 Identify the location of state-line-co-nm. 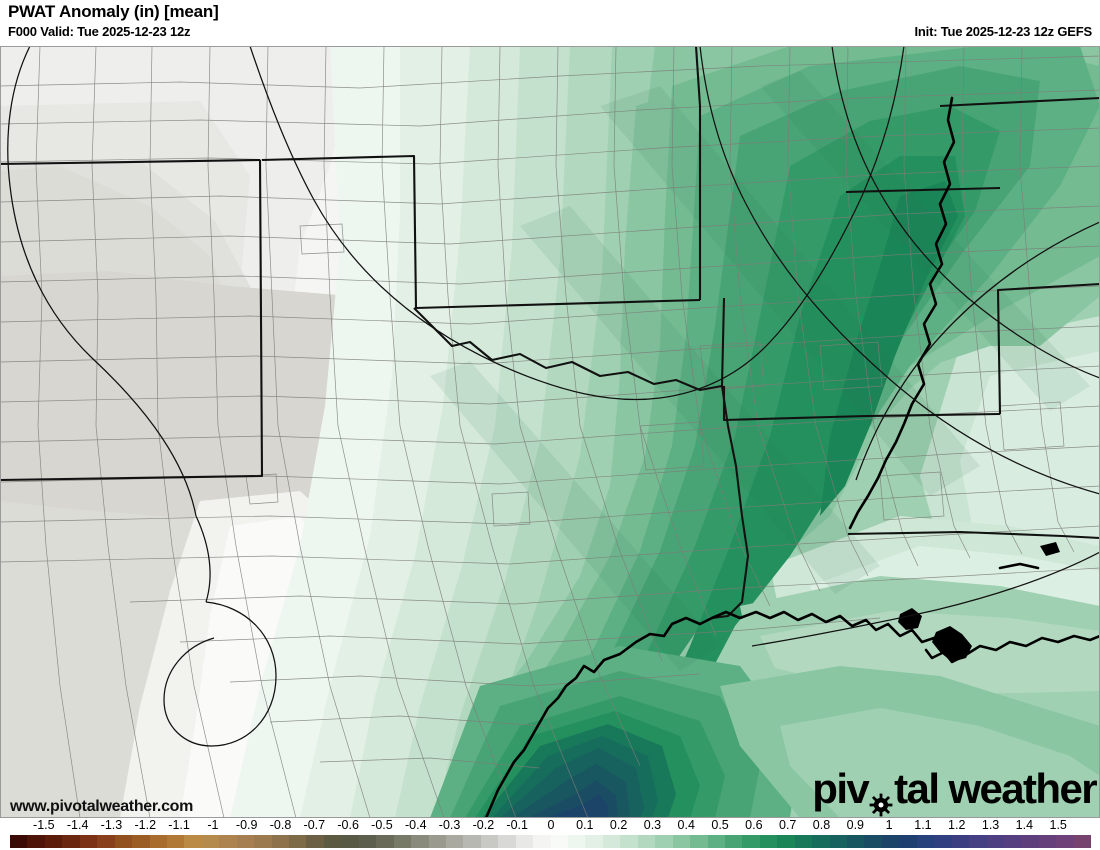
(130, 162).